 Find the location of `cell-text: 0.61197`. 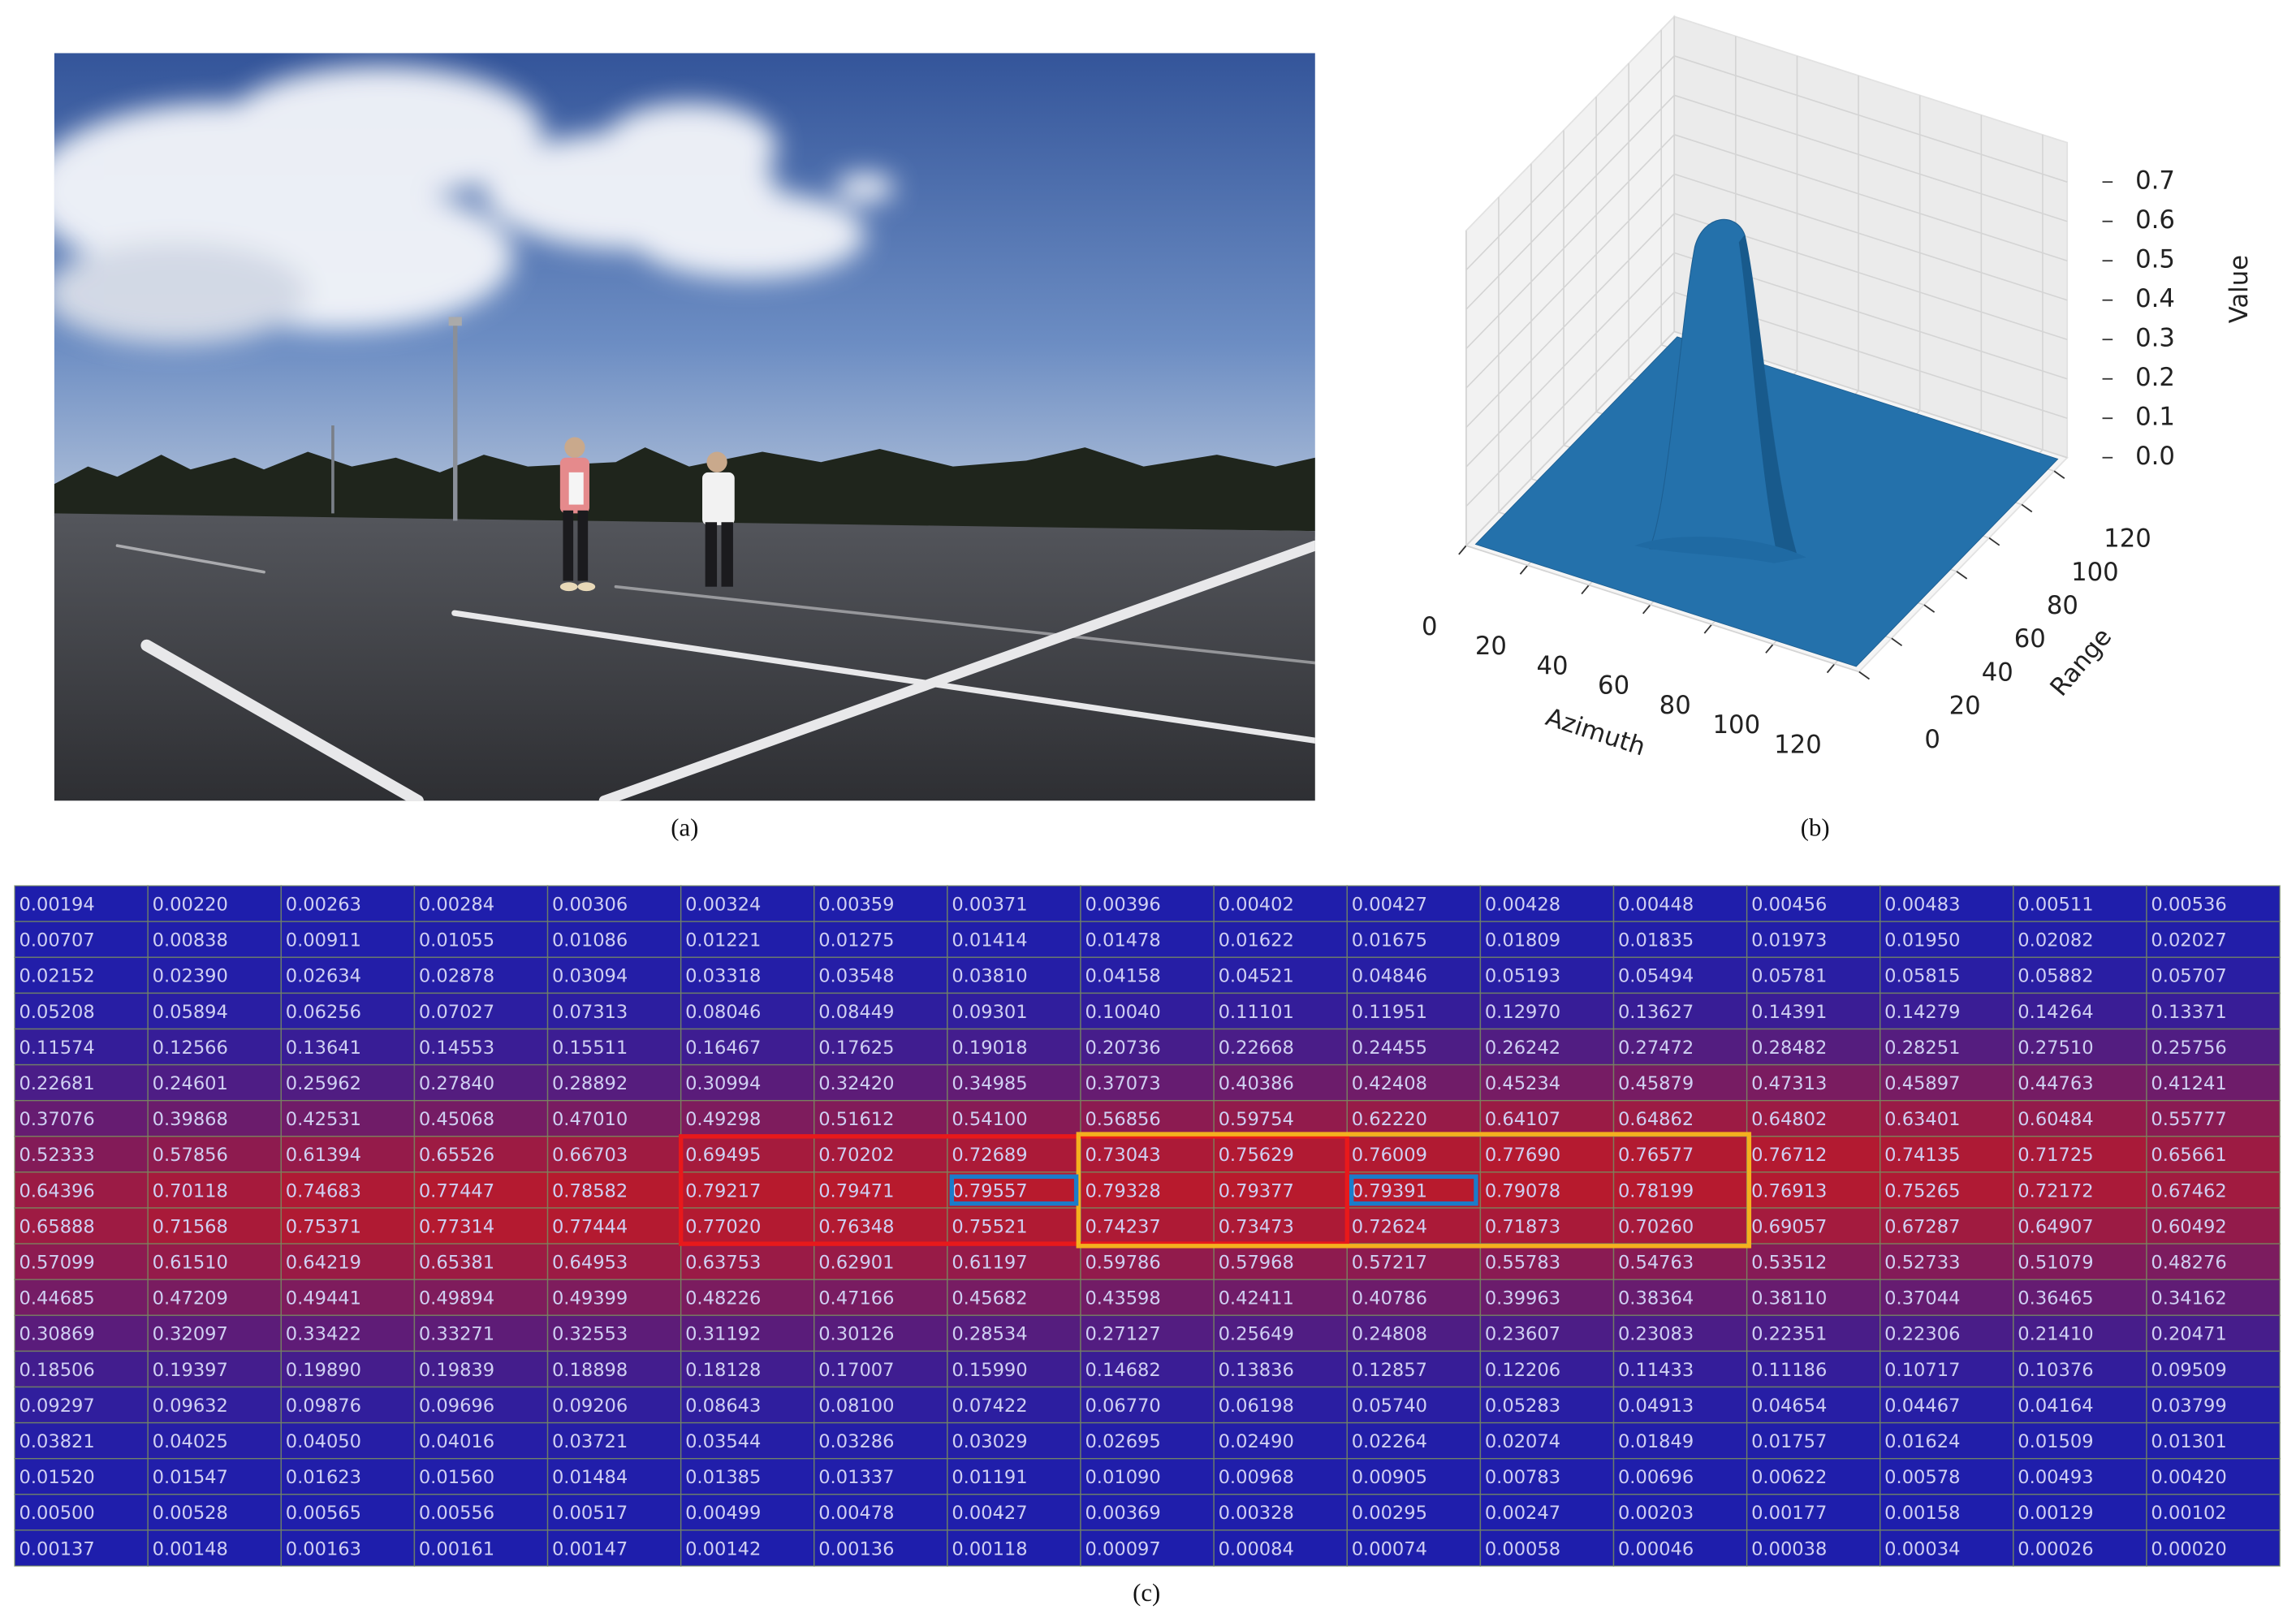

cell-text: 0.61197 is located at coordinates (989, 1262).